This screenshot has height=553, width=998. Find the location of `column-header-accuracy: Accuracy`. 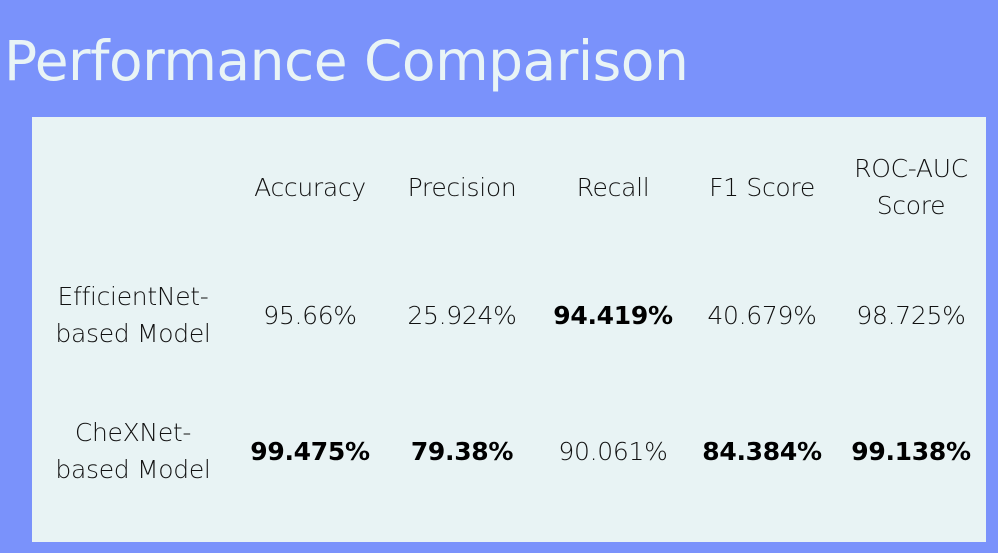

column-header-accuracy: Accuracy is located at coordinates (310, 187).